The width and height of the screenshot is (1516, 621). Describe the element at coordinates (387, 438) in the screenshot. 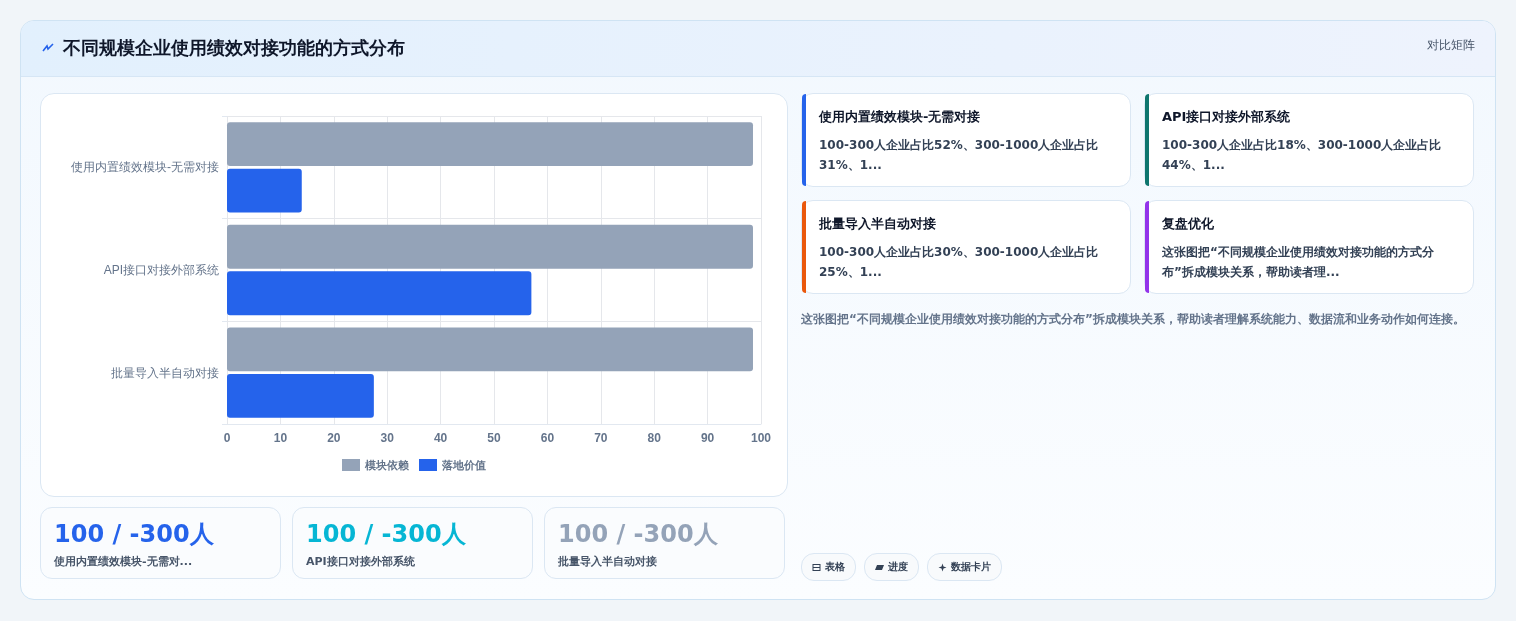

I see `x-tick-label: 30` at that location.